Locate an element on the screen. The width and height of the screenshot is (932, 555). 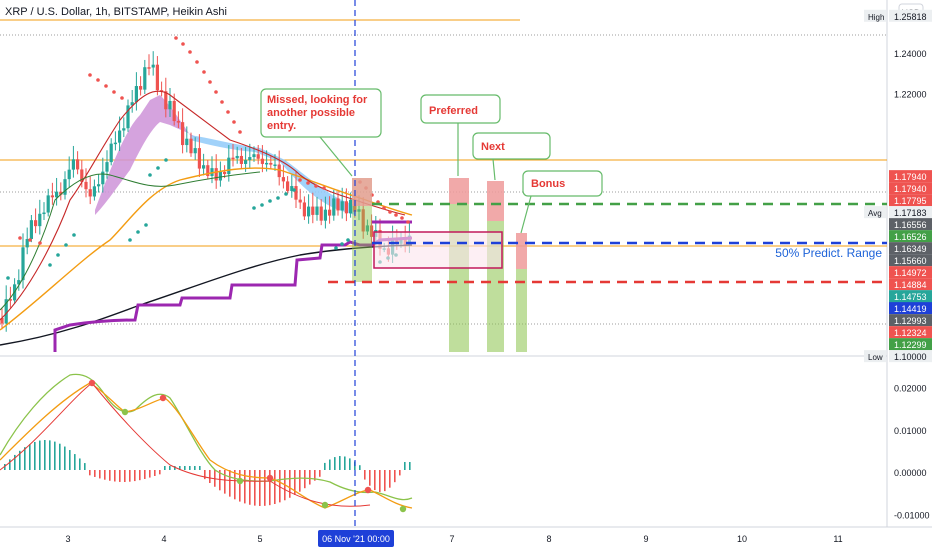
callout-missed-line2: another possible is located at coordinates (311, 113).